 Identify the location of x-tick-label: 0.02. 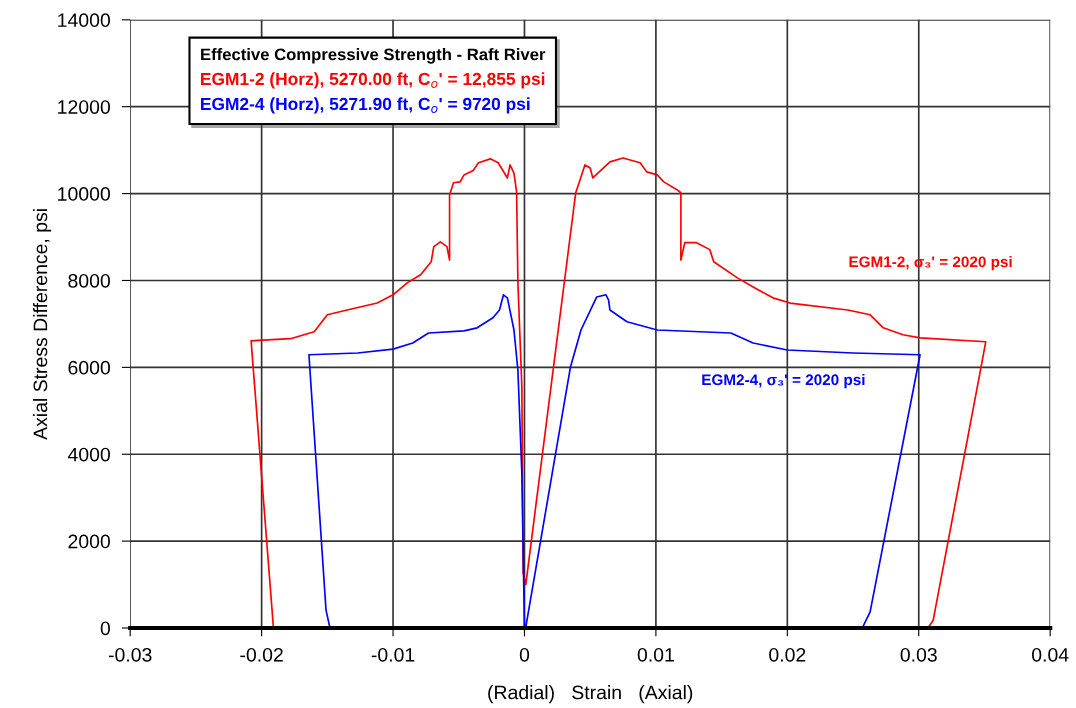
(787, 654).